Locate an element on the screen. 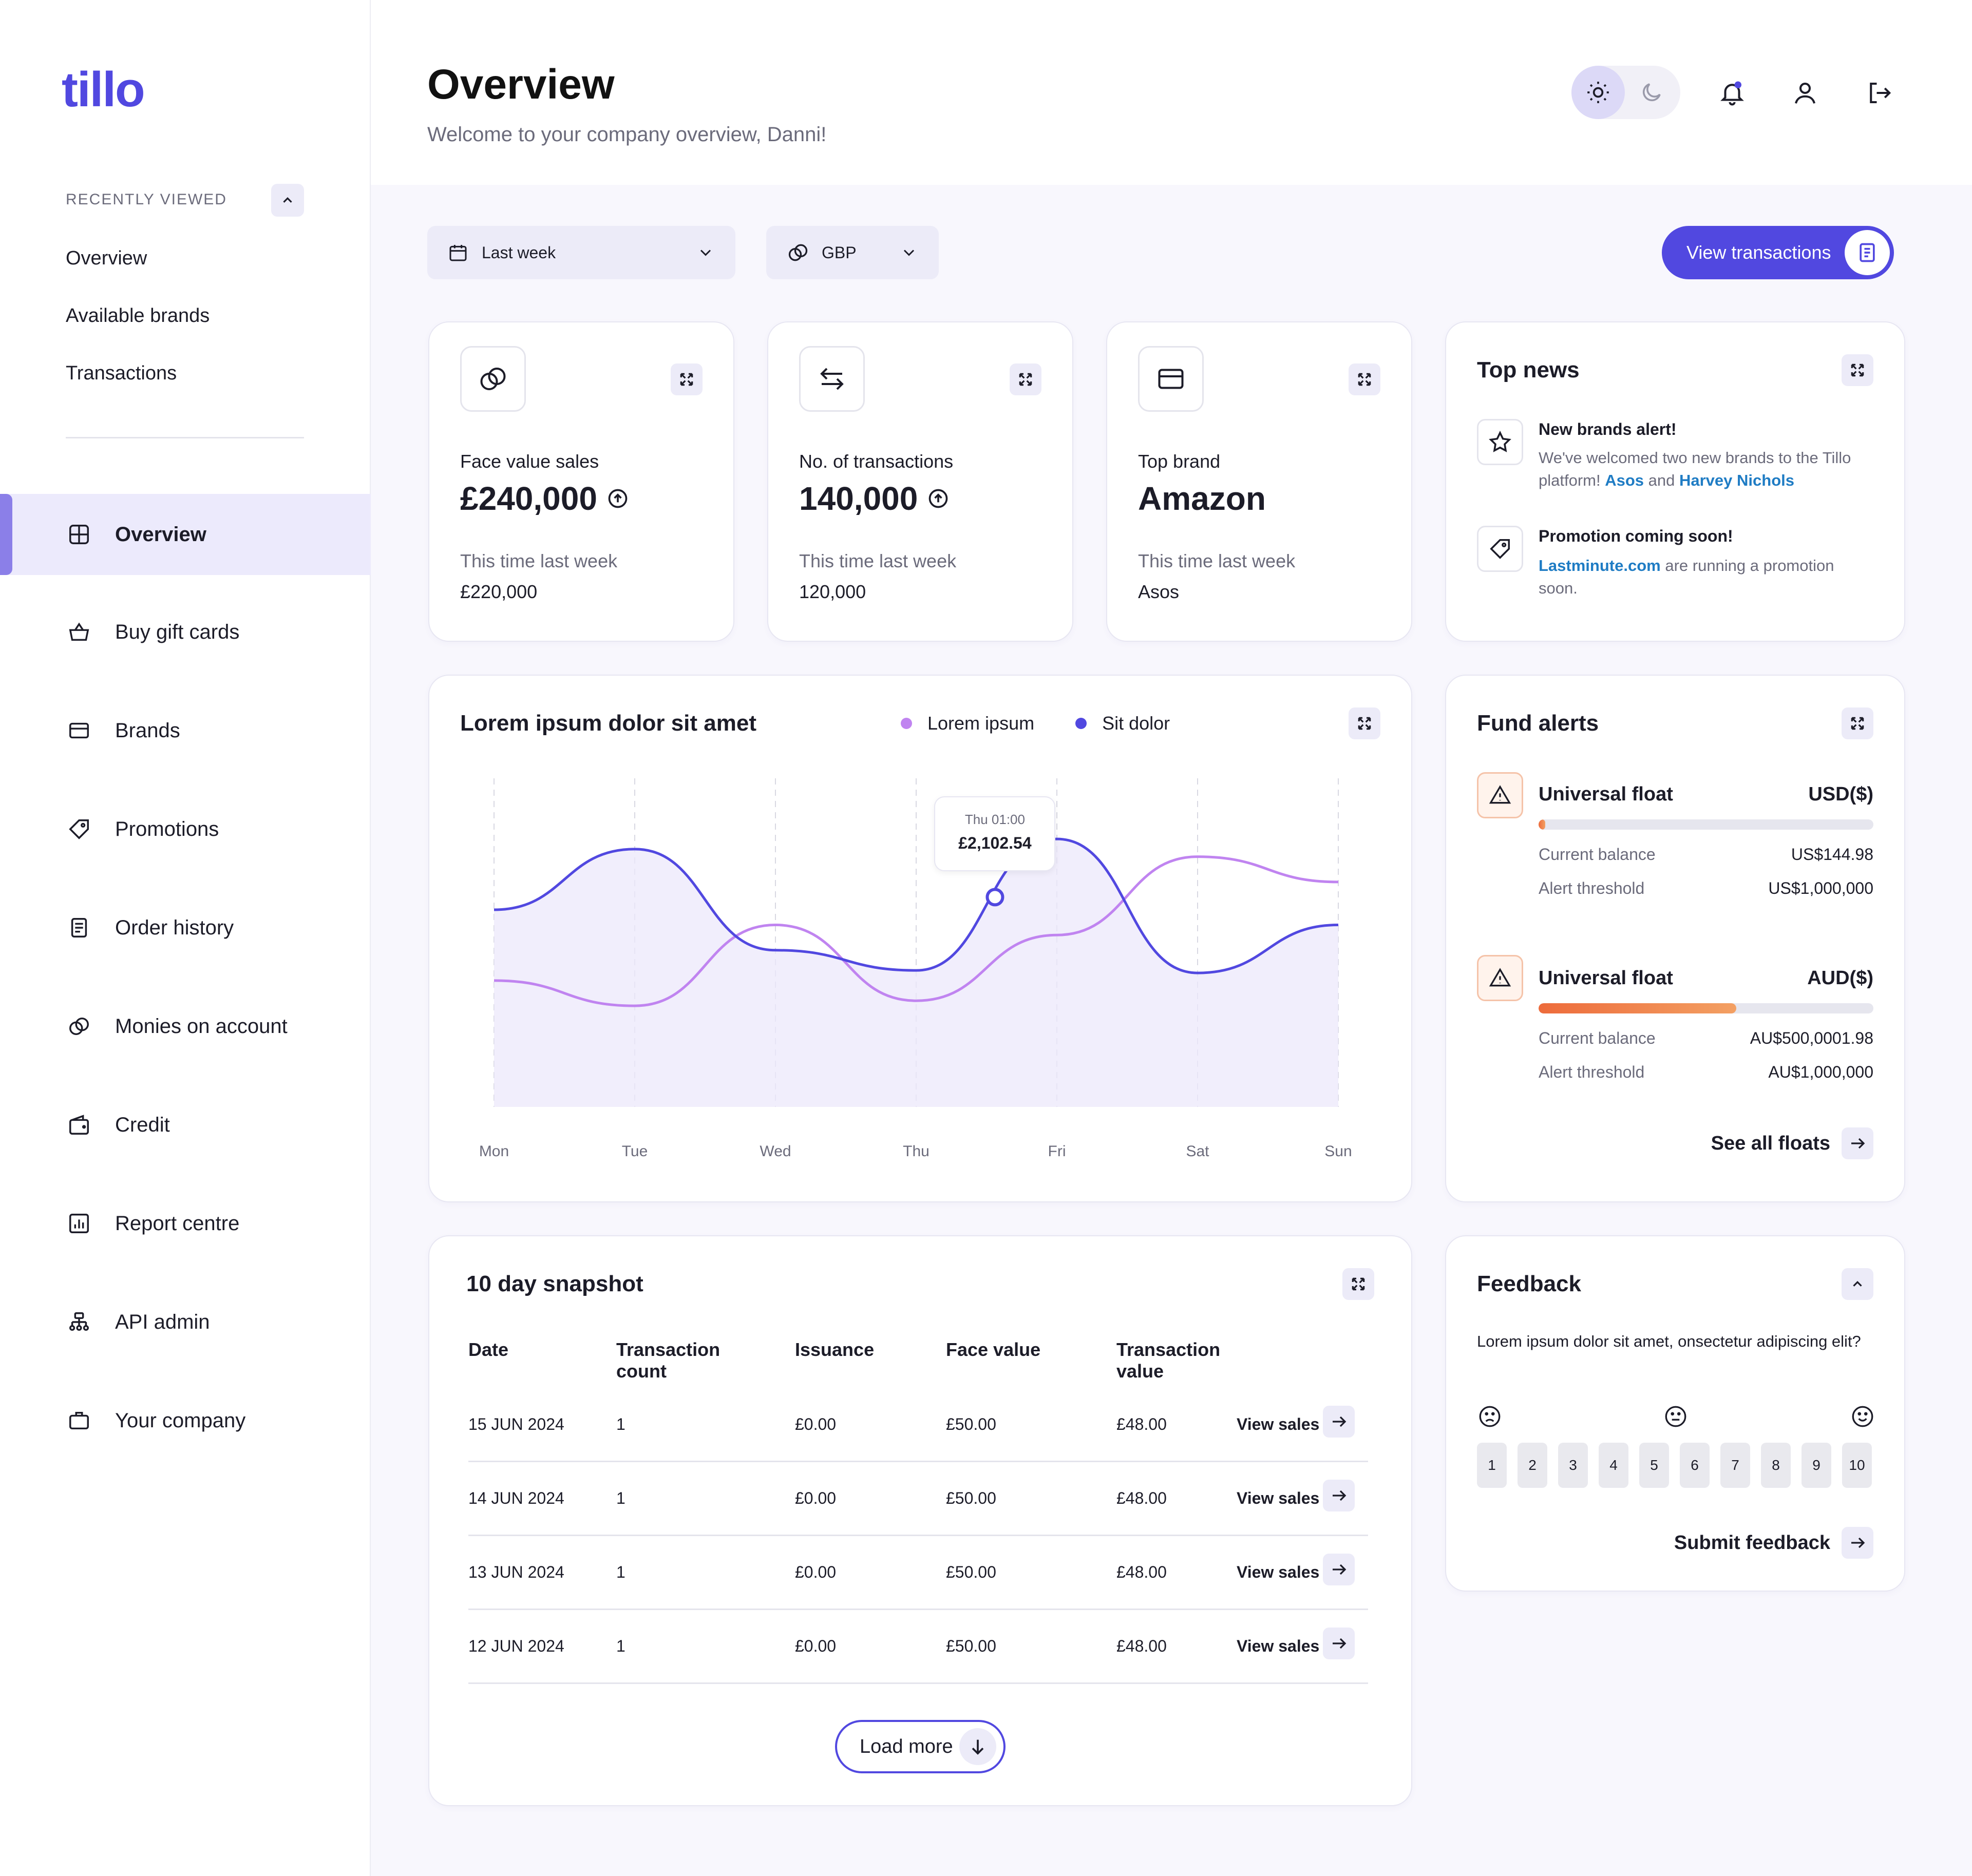  sidebar-item-your-company: Your company is located at coordinates (185, 1420).